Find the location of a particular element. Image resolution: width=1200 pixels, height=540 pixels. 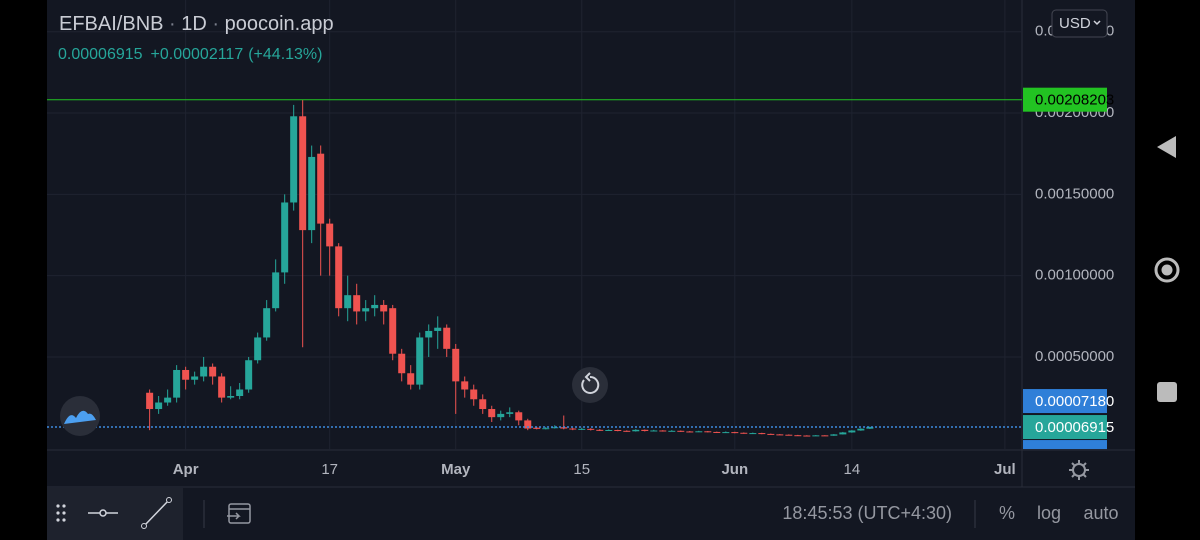

currency-button: USD is located at coordinates (1079, 23).